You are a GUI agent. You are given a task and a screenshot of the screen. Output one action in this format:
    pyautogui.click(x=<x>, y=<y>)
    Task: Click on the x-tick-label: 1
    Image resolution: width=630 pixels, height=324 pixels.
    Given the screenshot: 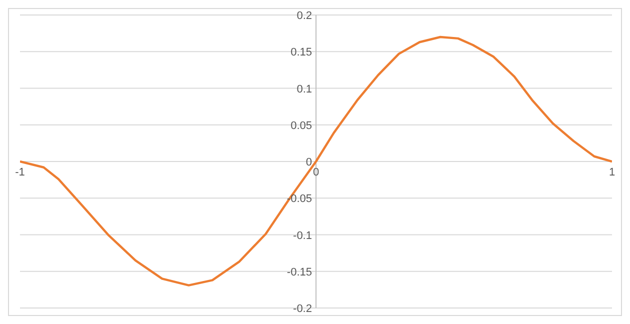 What is the action you would take?
    pyautogui.click(x=612, y=172)
    